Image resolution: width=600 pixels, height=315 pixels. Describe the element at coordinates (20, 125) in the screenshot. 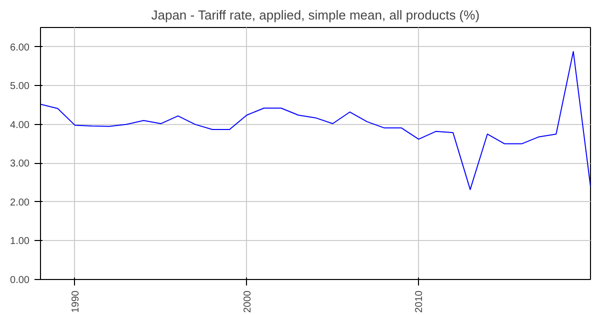

I see `y-tick-label: 4.00` at that location.